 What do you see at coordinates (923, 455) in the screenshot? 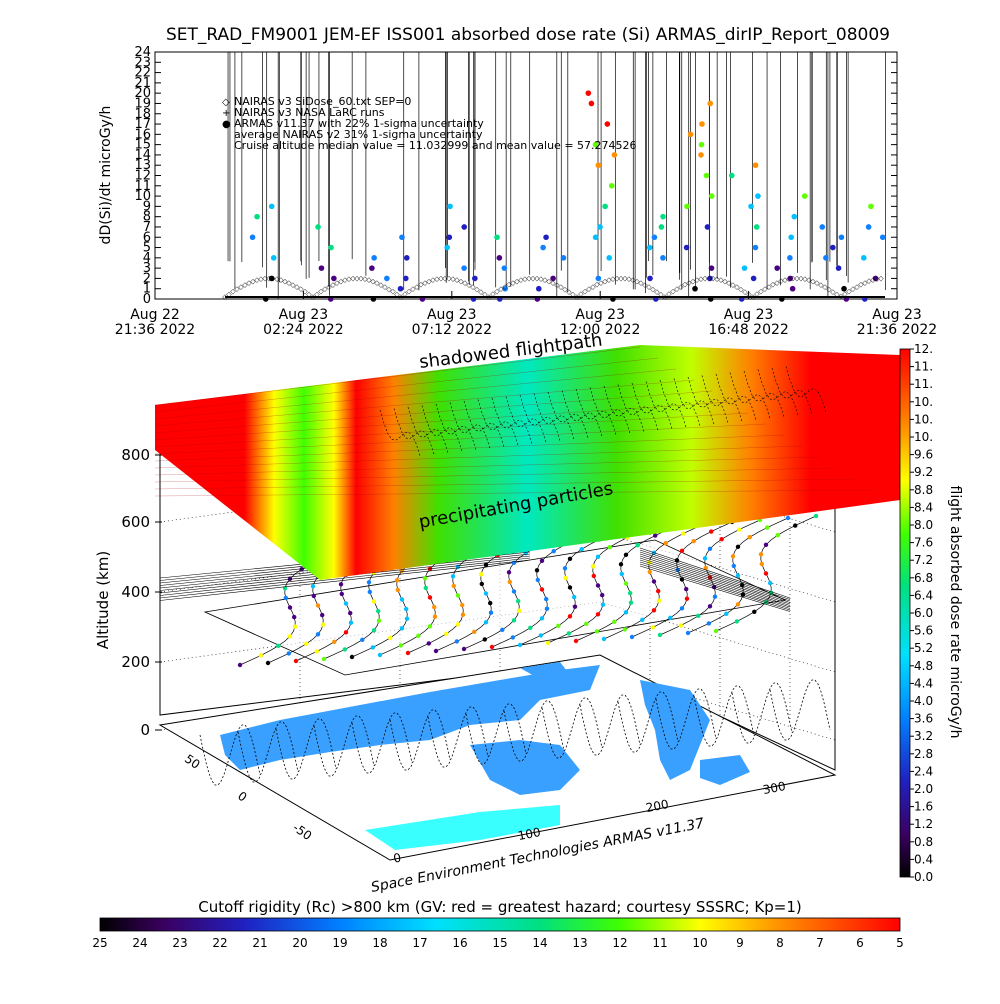
I see `dose-rate-tick-label: 9.6` at bounding box center [923, 455].